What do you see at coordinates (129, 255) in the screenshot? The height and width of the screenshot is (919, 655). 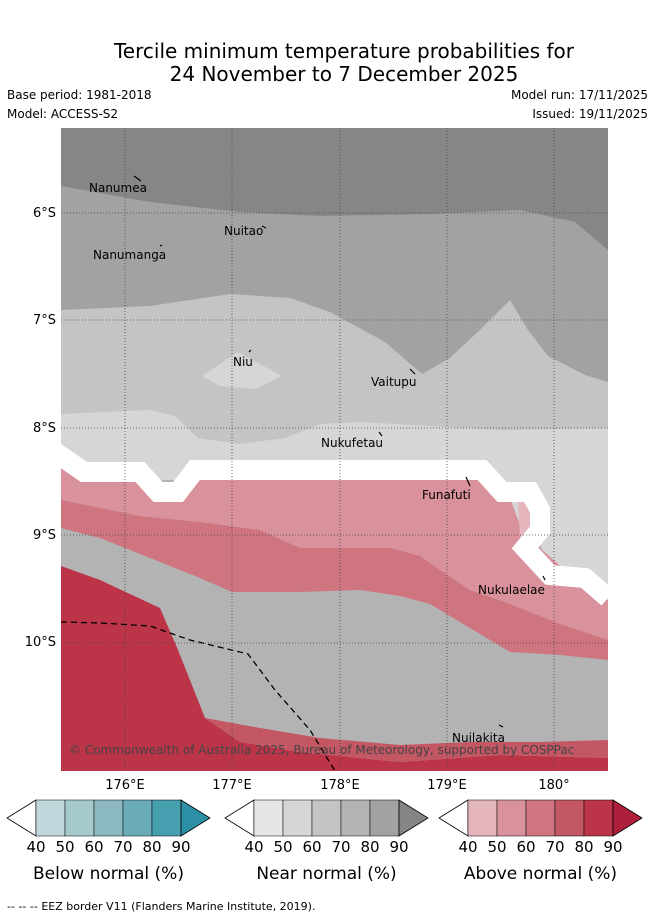 I see `place-label: Nanumanga` at bounding box center [129, 255].